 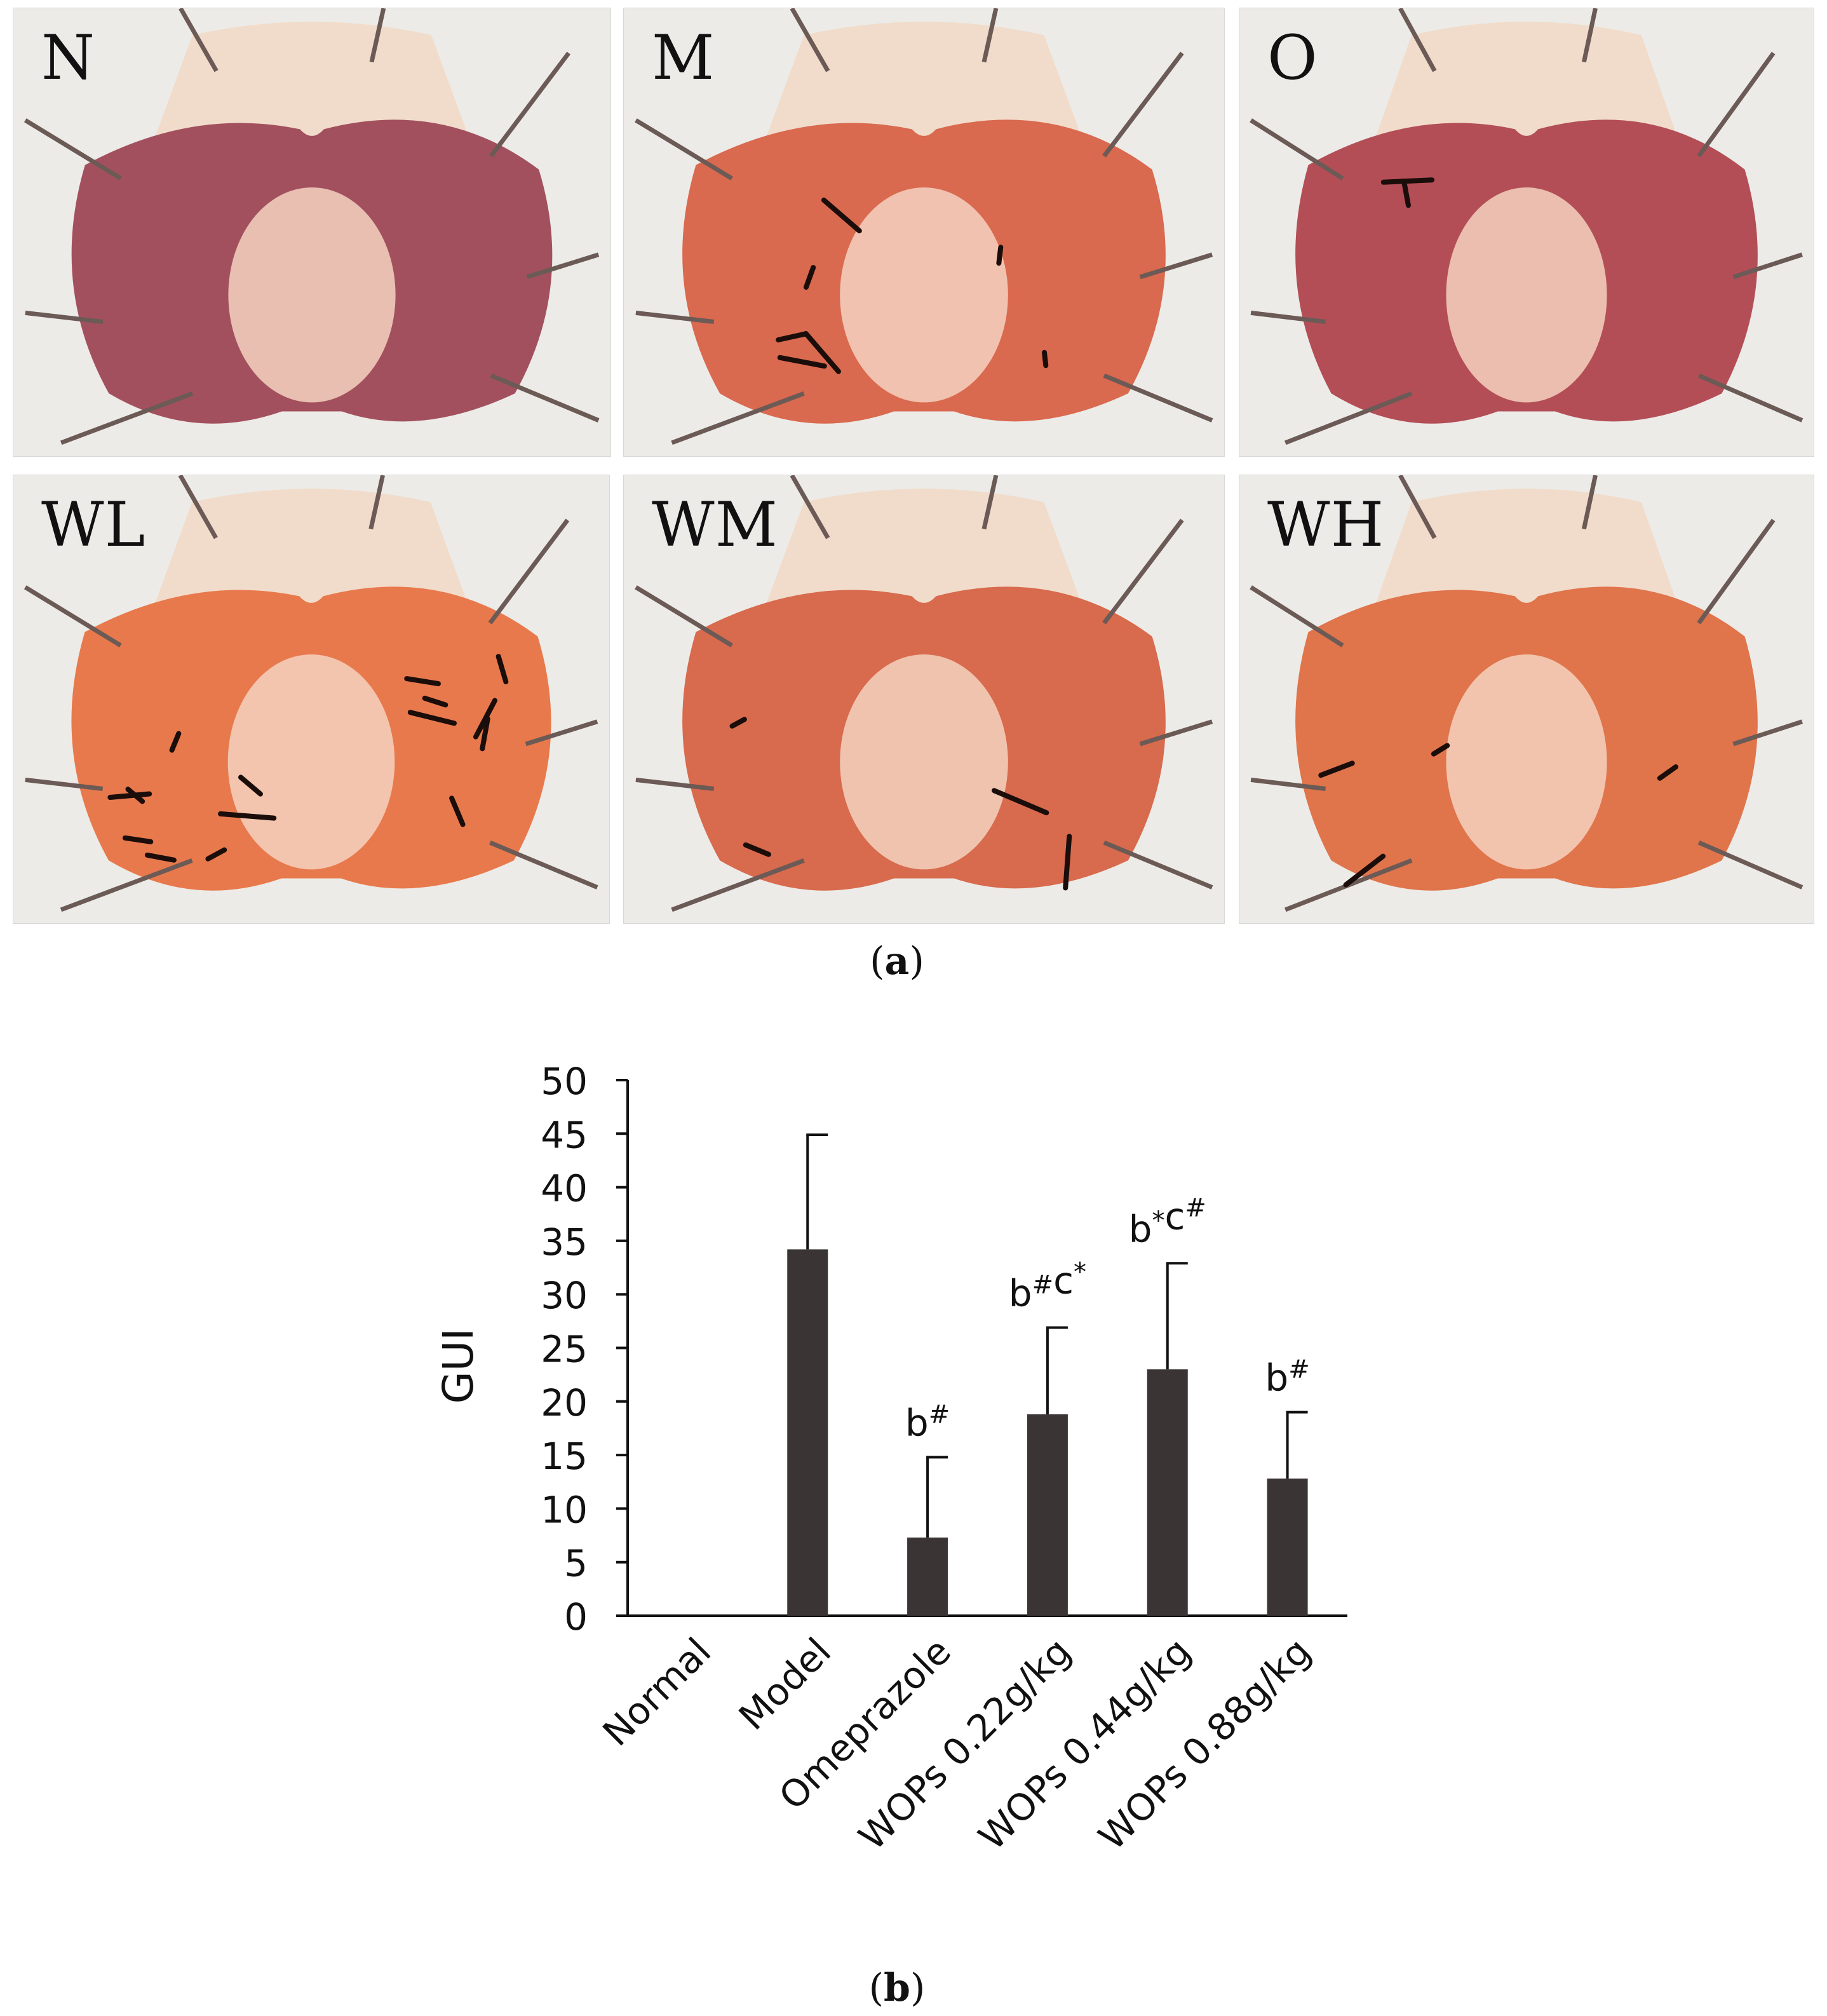 What do you see at coordinates (93, 524) in the screenshot?
I see `photo-label: WL` at bounding box center [93, 524].